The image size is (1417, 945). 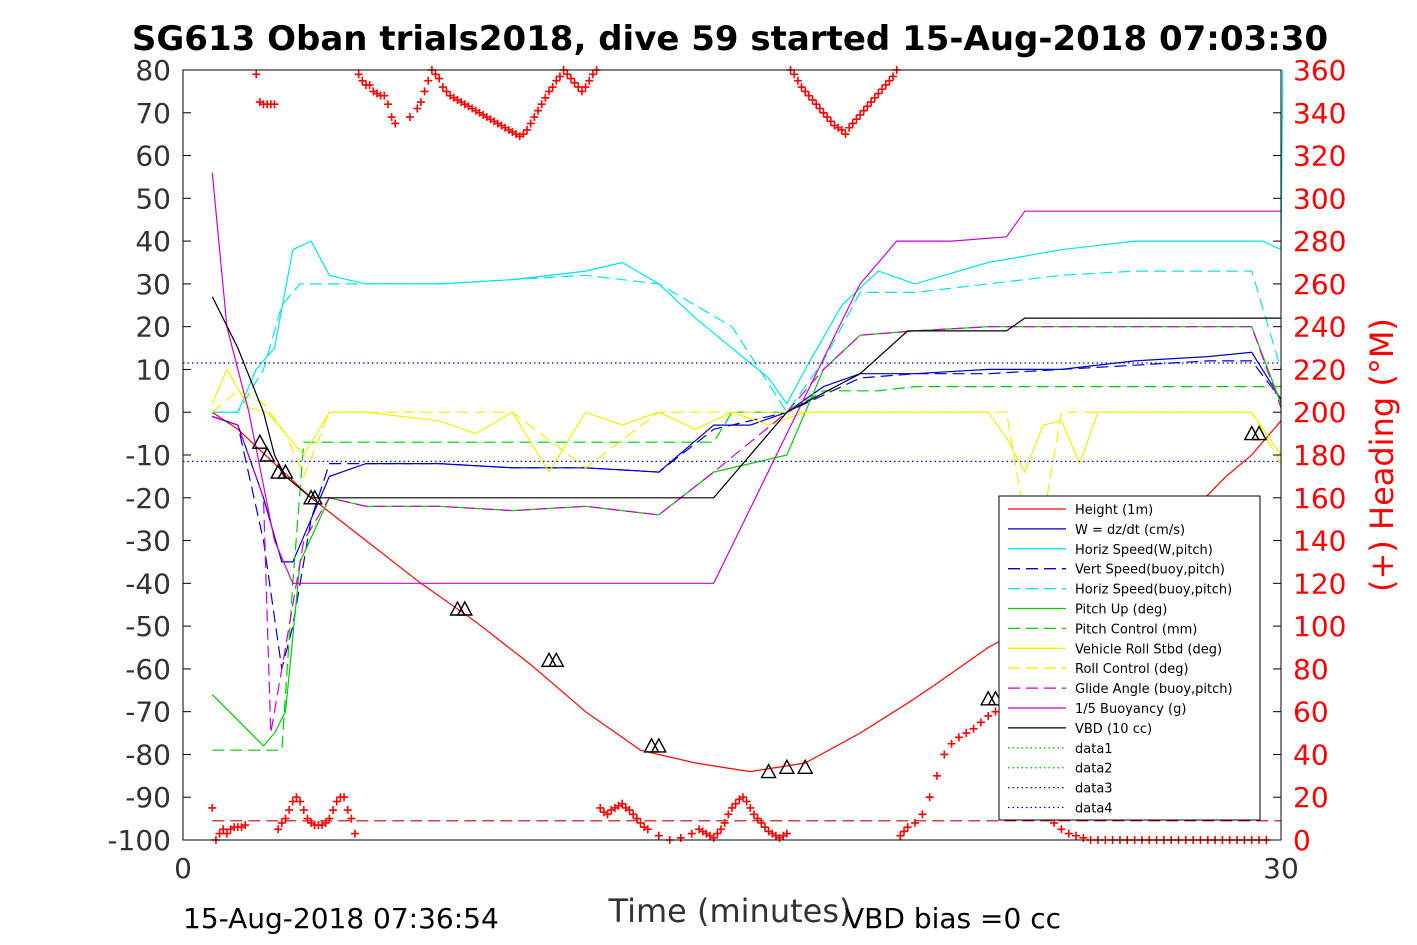 What do you see at coordinates (1319, 113) in the screenshot?
I see `right-tick-label: 340` at bounding box center [1319, 113].